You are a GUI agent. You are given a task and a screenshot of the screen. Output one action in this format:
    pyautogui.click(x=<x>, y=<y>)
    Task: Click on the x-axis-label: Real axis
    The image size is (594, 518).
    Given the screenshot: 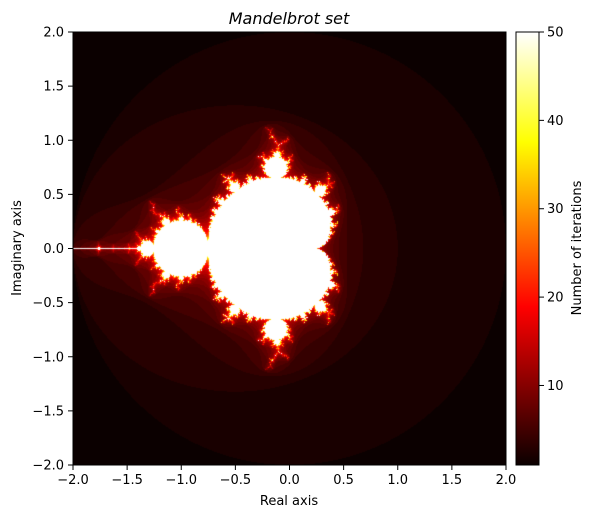 What is the action you would take?
    pyautogui.click(x=289, y=501)
    